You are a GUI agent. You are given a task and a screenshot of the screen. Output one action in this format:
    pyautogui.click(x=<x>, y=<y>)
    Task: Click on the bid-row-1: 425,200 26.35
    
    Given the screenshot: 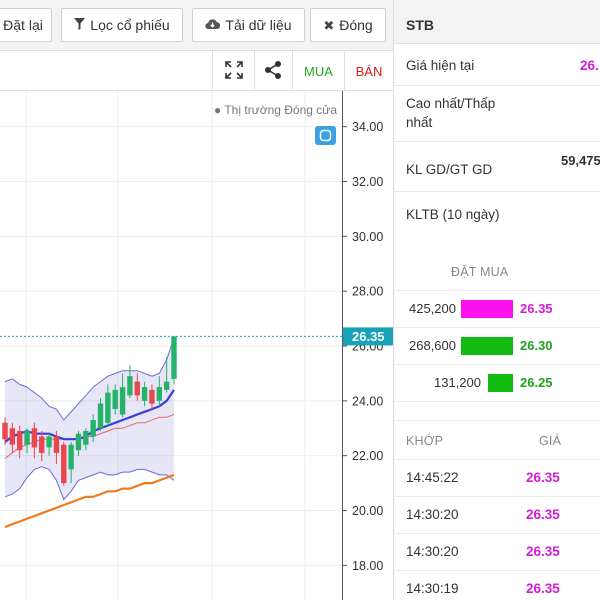 What is the action you would take?
    pyautogui.click(x=497, y=309)
    